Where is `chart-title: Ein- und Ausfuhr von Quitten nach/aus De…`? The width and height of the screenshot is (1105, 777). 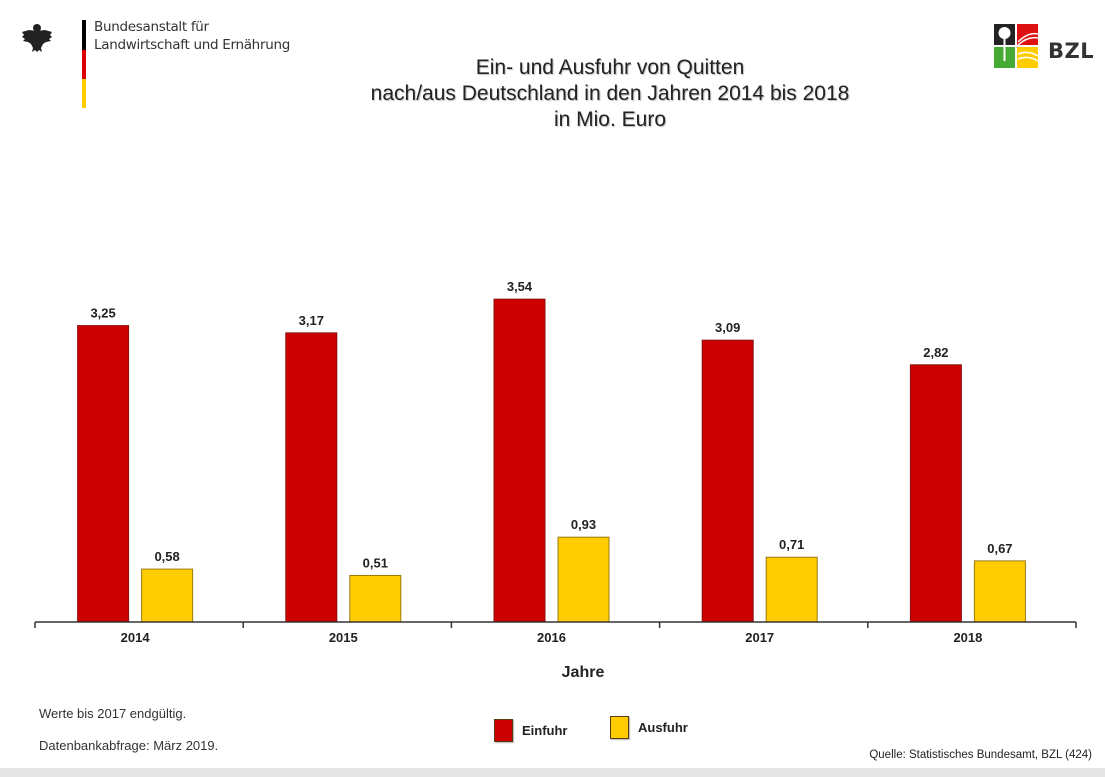
chart-title: Ein- und Ausfuhr von Quitten nach/aus De… is located at coordinates (610, 94).